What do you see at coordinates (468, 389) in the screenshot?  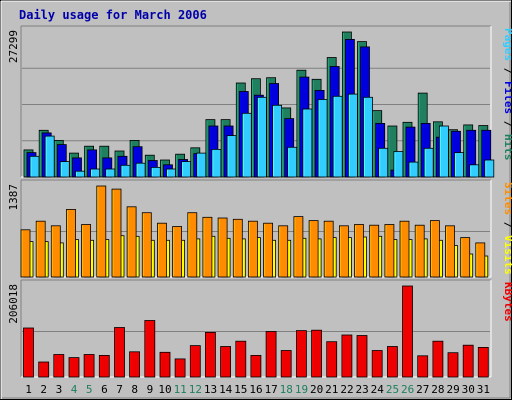 I see `x-tick-label-day-30: 30` at bounding box center [468, 389].